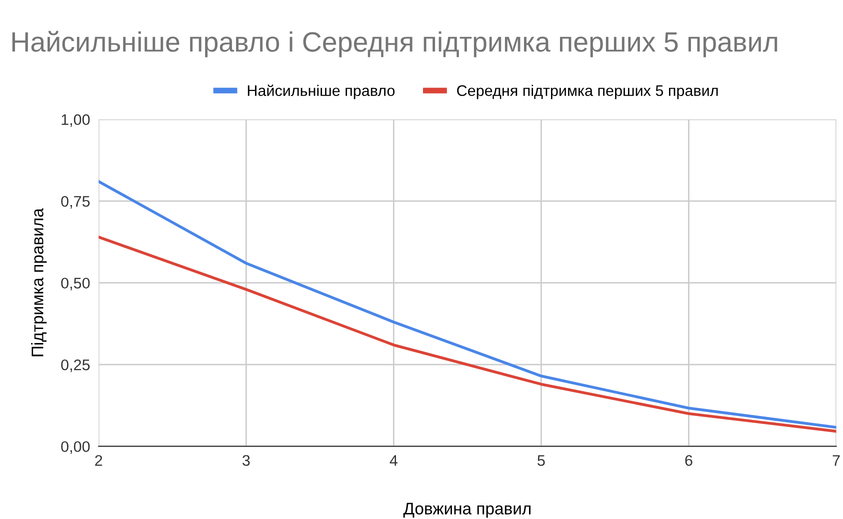 This screenshot has height=519, width=843. I want to click on y-tick-label: 1,00, so click(76, 120).